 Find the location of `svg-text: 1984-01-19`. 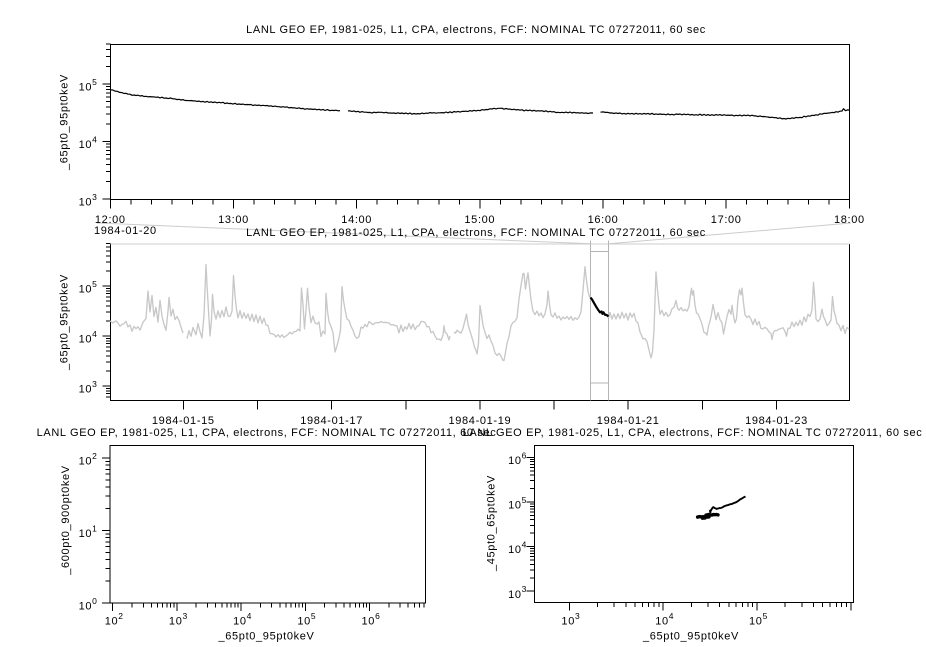

svg-text: 1984-01-19 is located at coordinates (480, 421).